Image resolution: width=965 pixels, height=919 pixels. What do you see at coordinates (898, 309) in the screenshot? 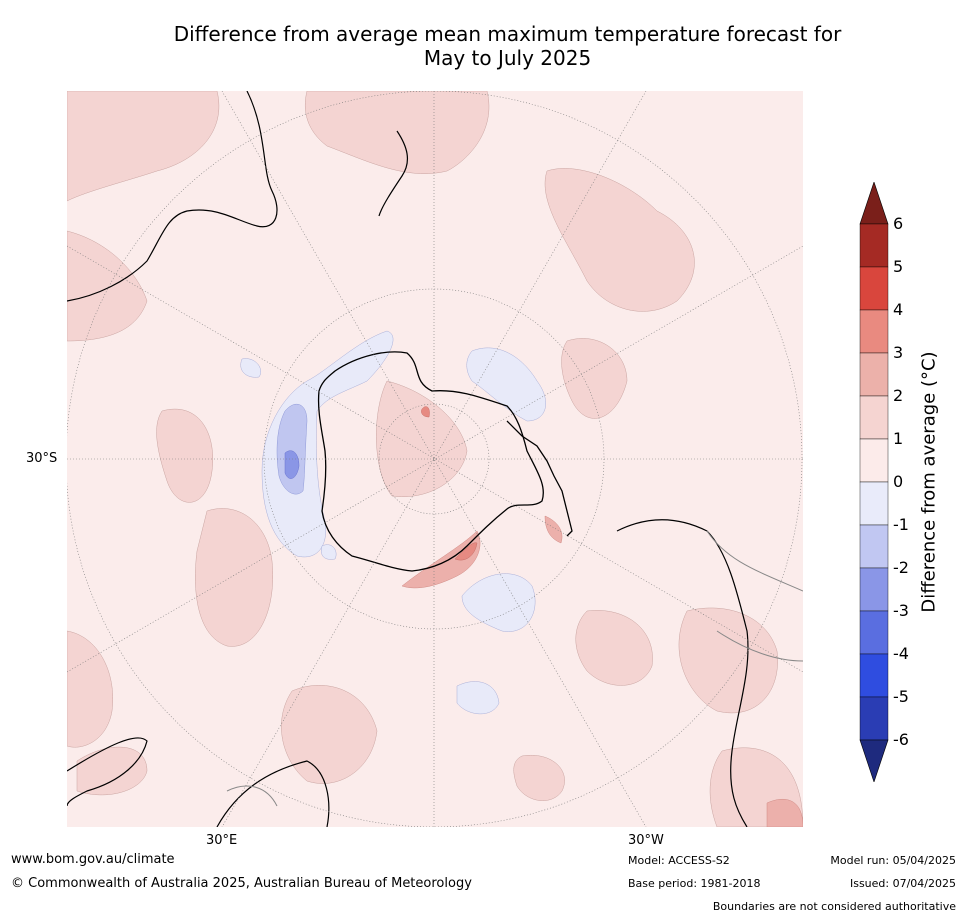
I see `colorbar-tick-label: 4` at bounding box center [898, 309].